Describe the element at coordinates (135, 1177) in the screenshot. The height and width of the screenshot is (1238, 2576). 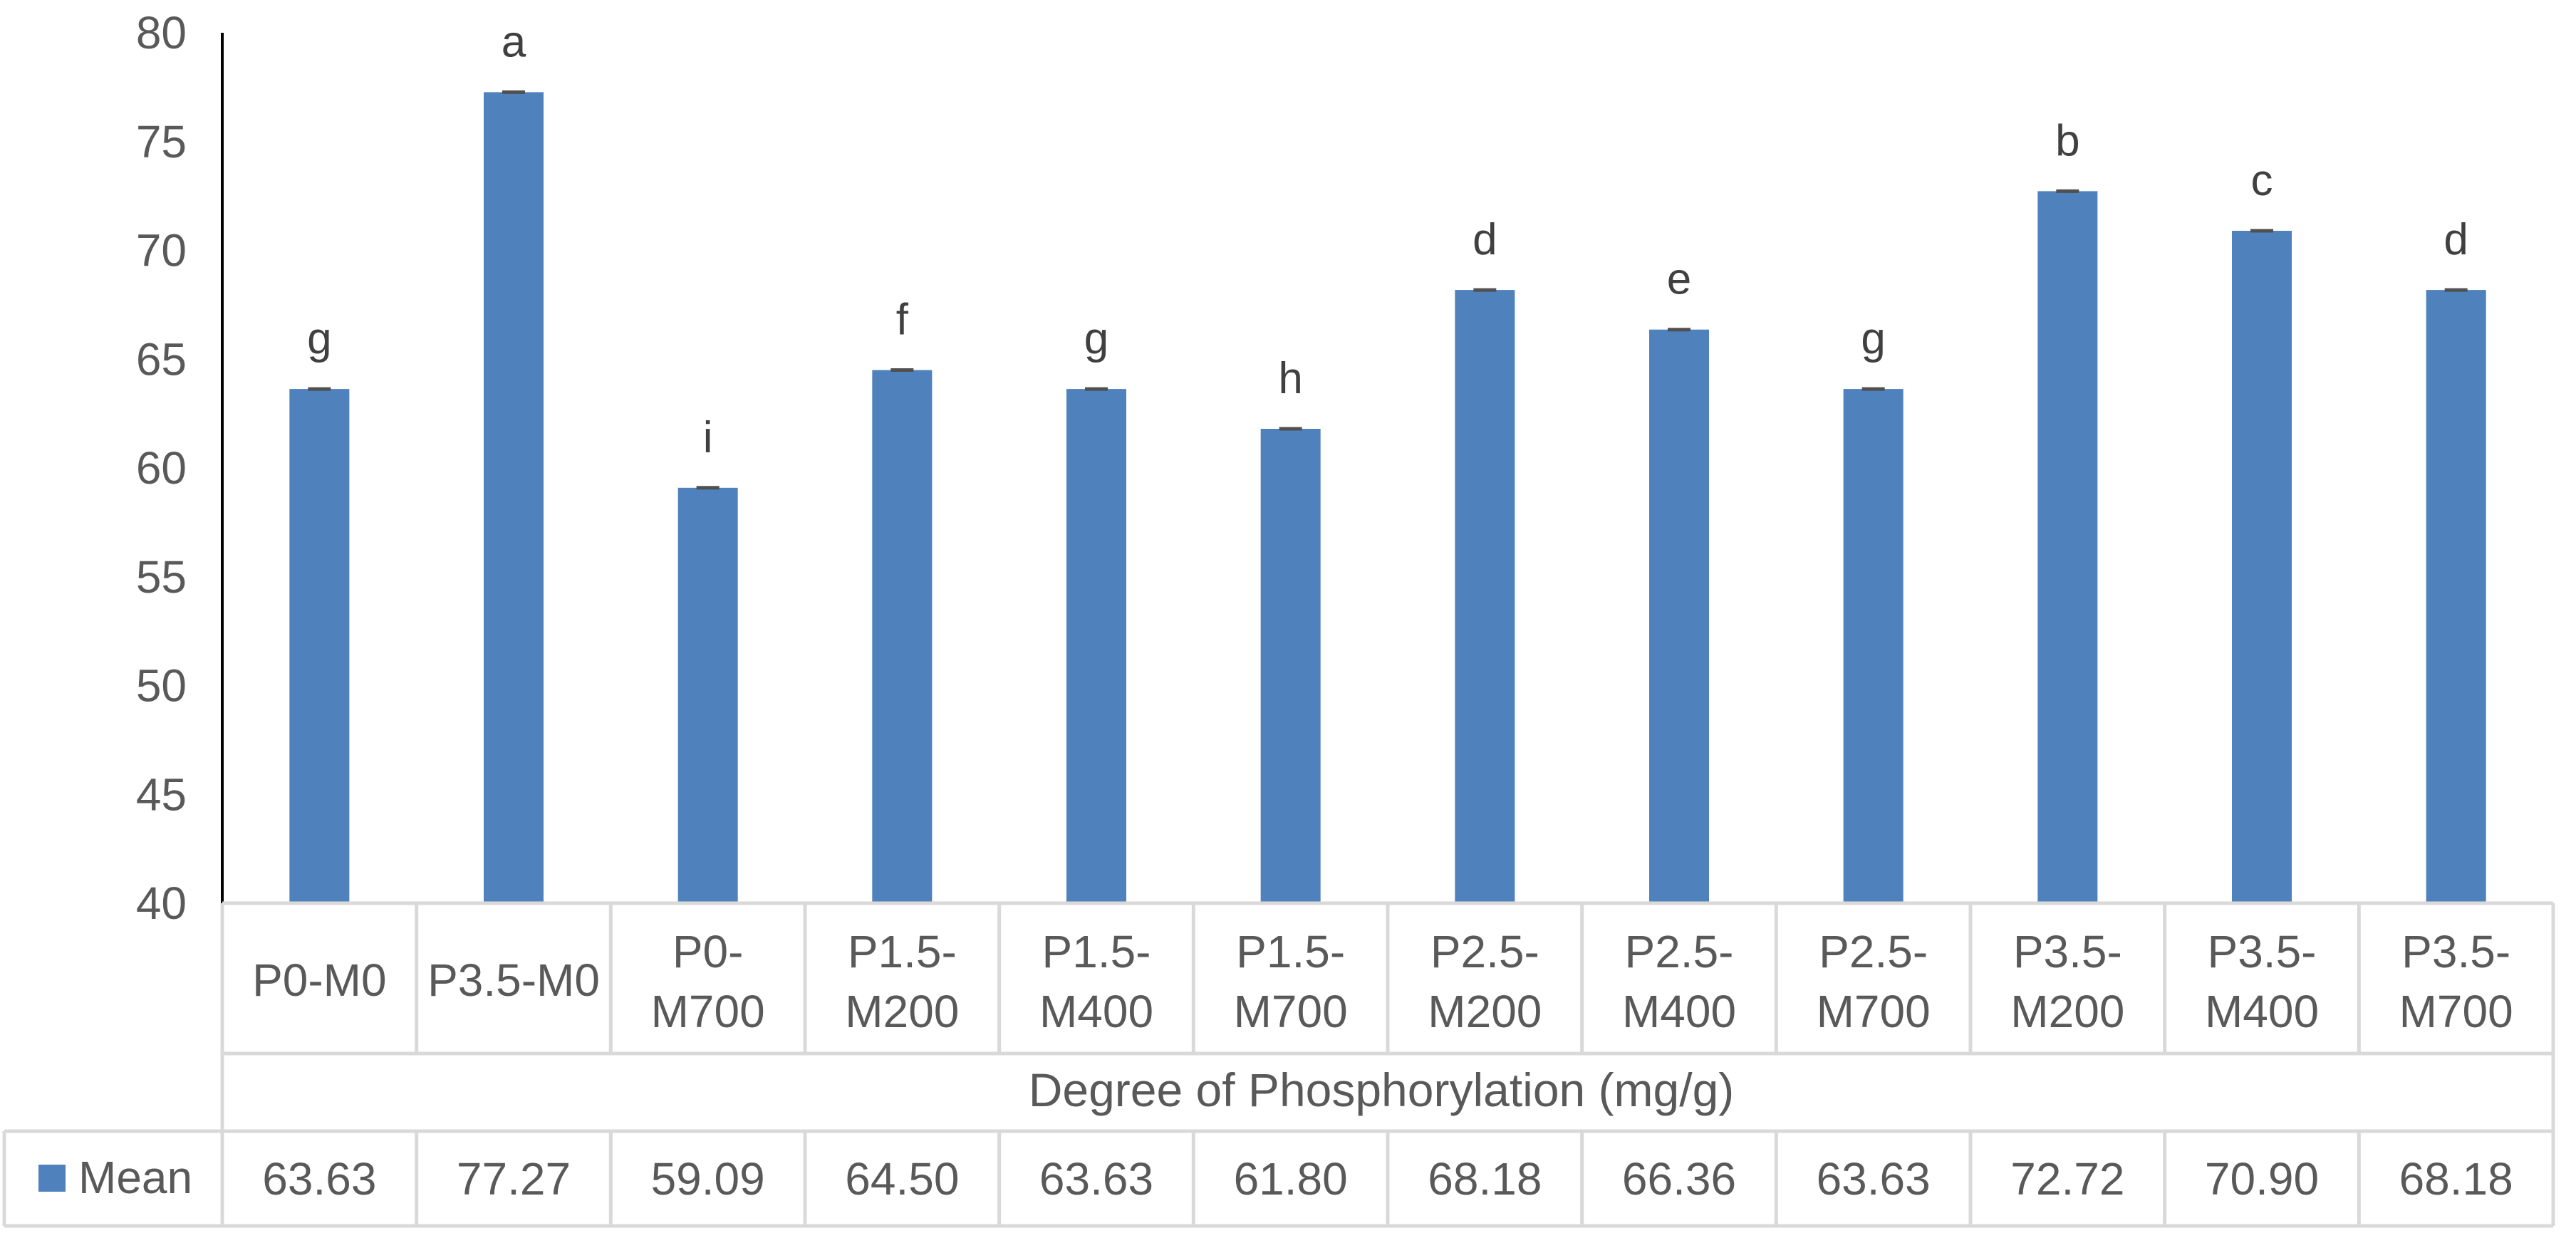
I see `legend-label: Mean` at that location.